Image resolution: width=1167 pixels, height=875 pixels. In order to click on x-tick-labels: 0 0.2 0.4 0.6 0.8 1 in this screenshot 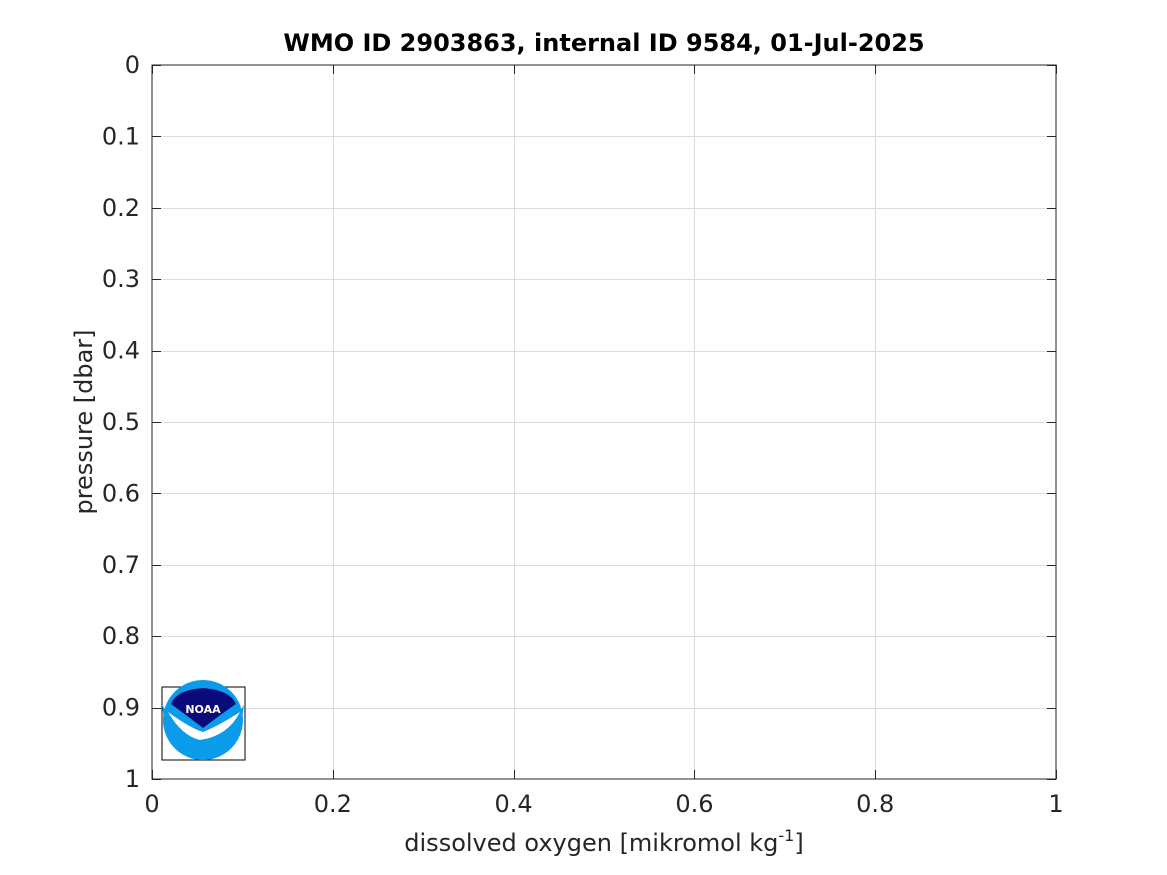, I will do `click(603, 804)`.